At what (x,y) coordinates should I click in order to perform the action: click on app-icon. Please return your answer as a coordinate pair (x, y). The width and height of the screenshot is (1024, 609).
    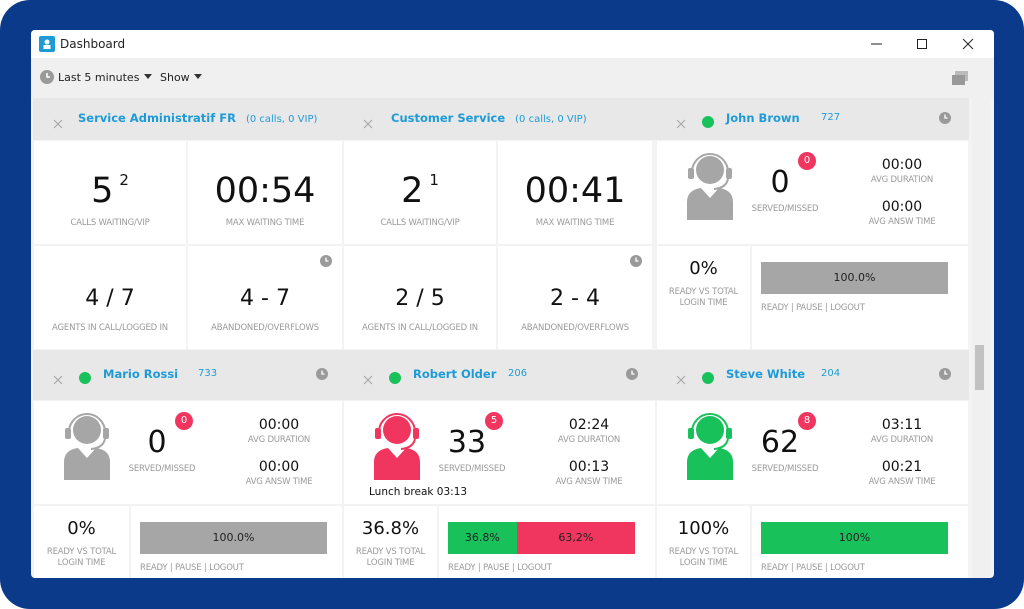
    Looking at the image, I should click on (47, 44).